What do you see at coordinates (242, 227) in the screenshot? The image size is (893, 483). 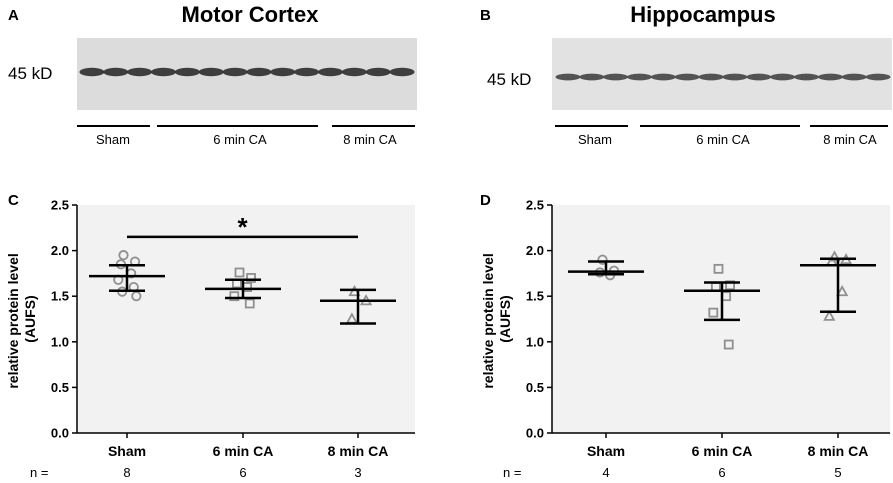 I see `significance-star: *` at bounding box center [242, 227].